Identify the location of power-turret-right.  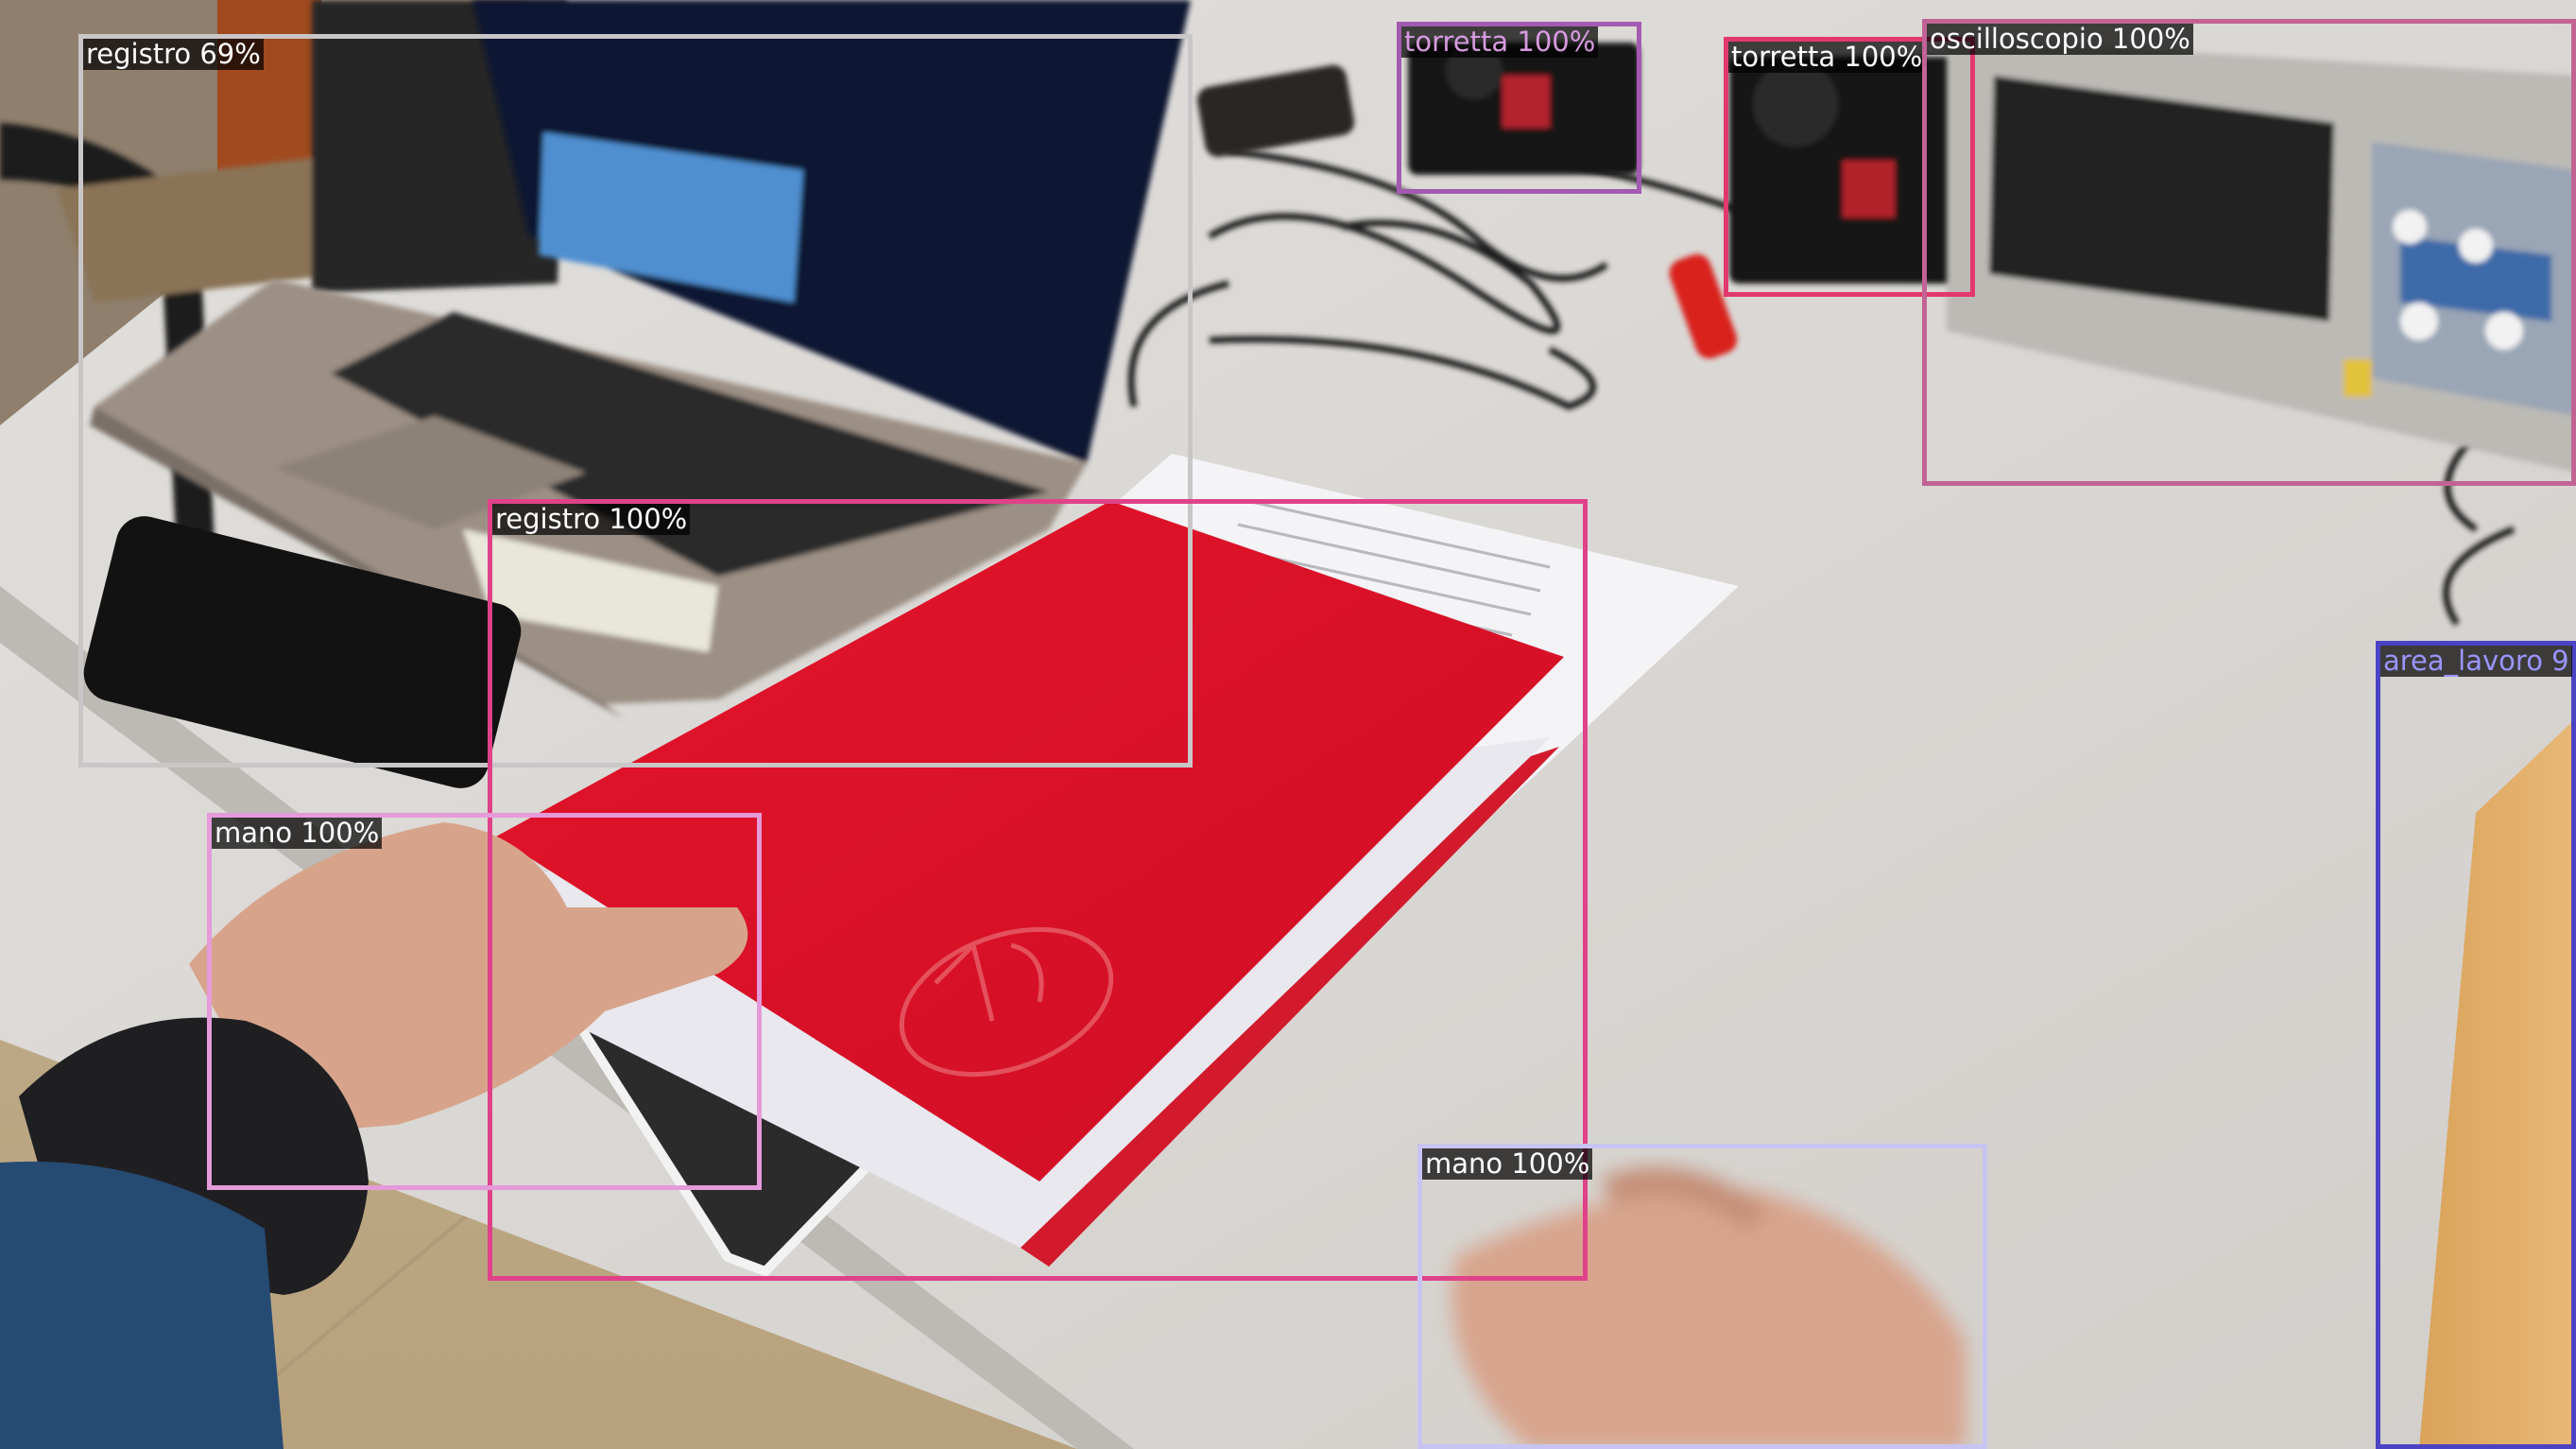
(1847, 170).